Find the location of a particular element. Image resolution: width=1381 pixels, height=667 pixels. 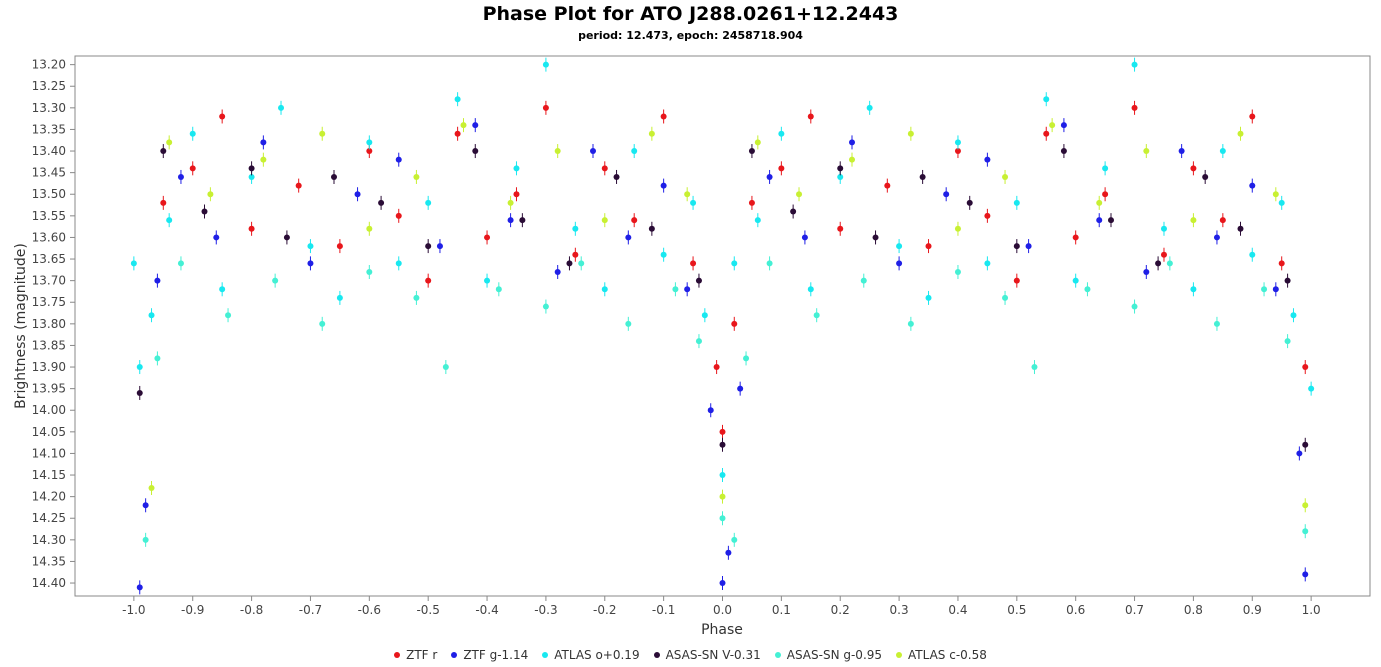

legend-label: ATLAS o+0.19 is located at coordinates (597, 655).